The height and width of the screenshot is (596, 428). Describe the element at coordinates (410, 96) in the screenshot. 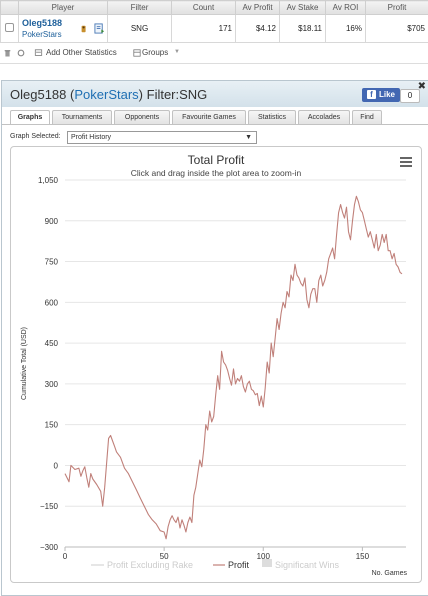

I see `facebook-like-count: 0` at that location.